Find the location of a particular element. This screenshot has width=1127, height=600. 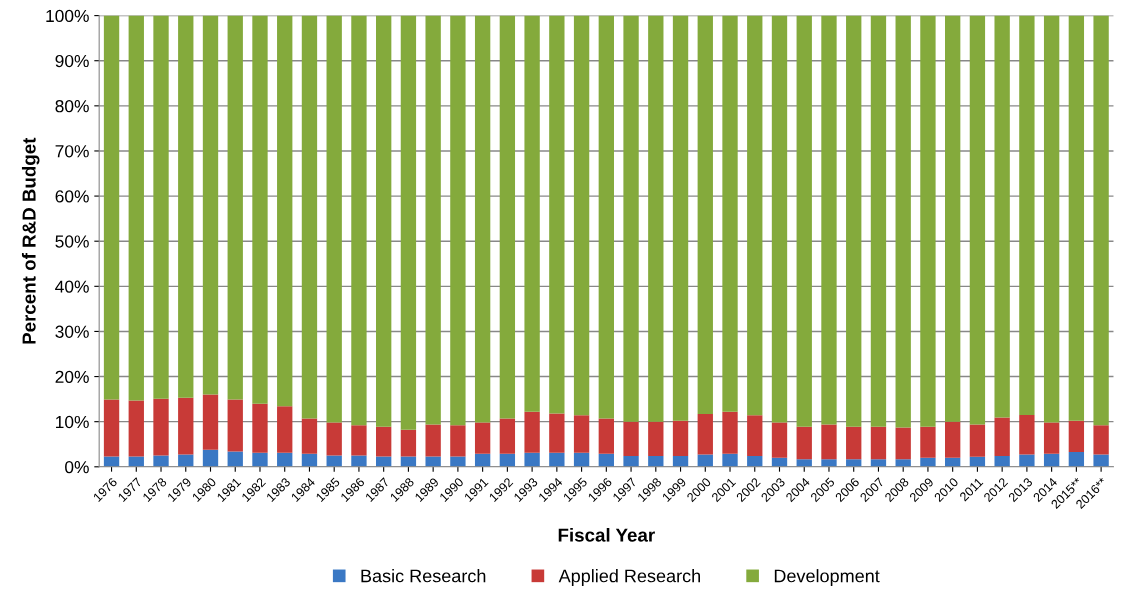

y-tick-label: 60% is located at coordinates (72, 196).